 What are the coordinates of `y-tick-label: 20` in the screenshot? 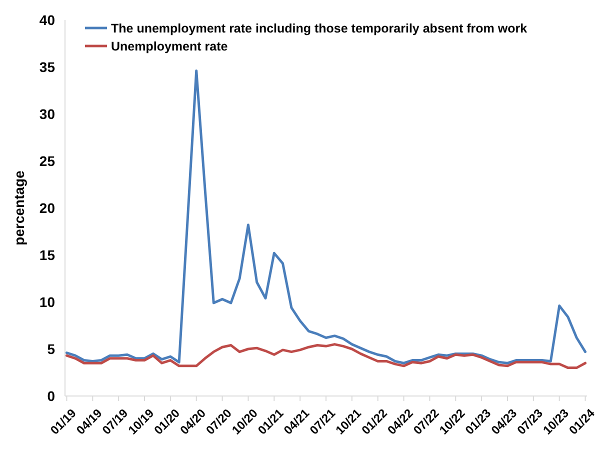 It's located at (47, 208).